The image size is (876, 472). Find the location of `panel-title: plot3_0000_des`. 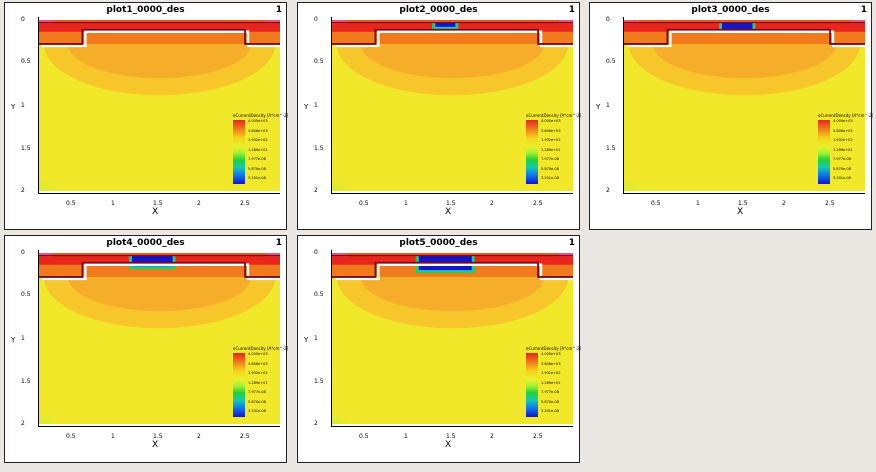

panel-title: plot3_0000_des is located at coordinates (730, 10).